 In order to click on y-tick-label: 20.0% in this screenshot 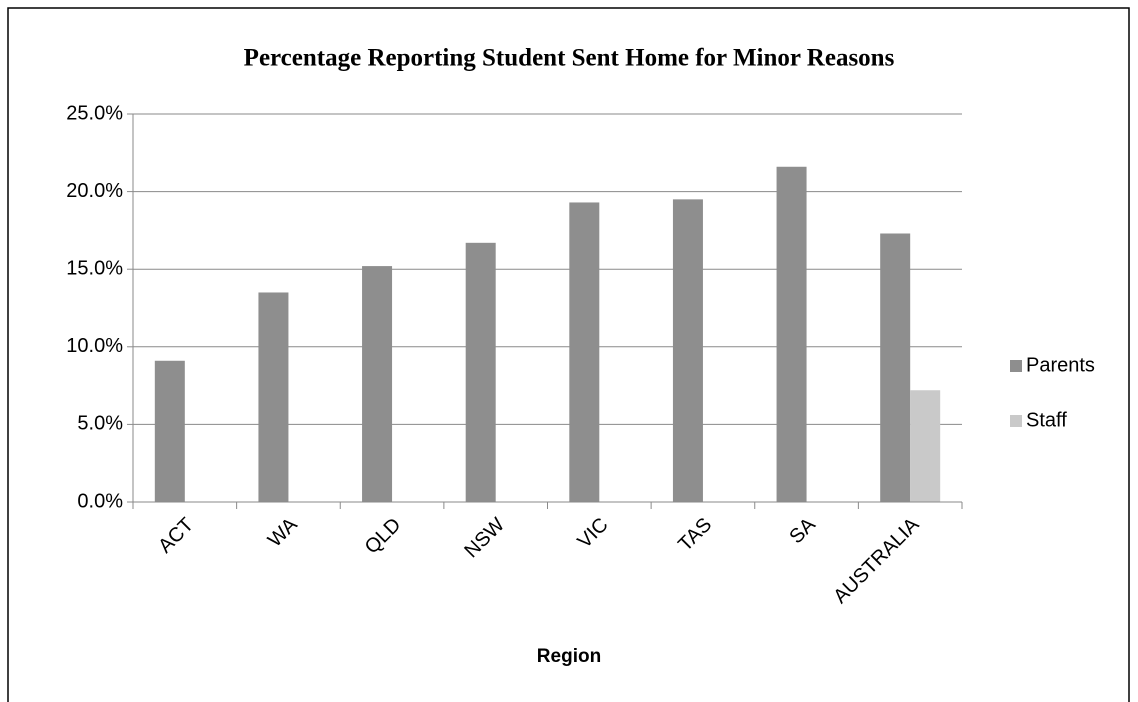, I will do `click(94, 191)`.